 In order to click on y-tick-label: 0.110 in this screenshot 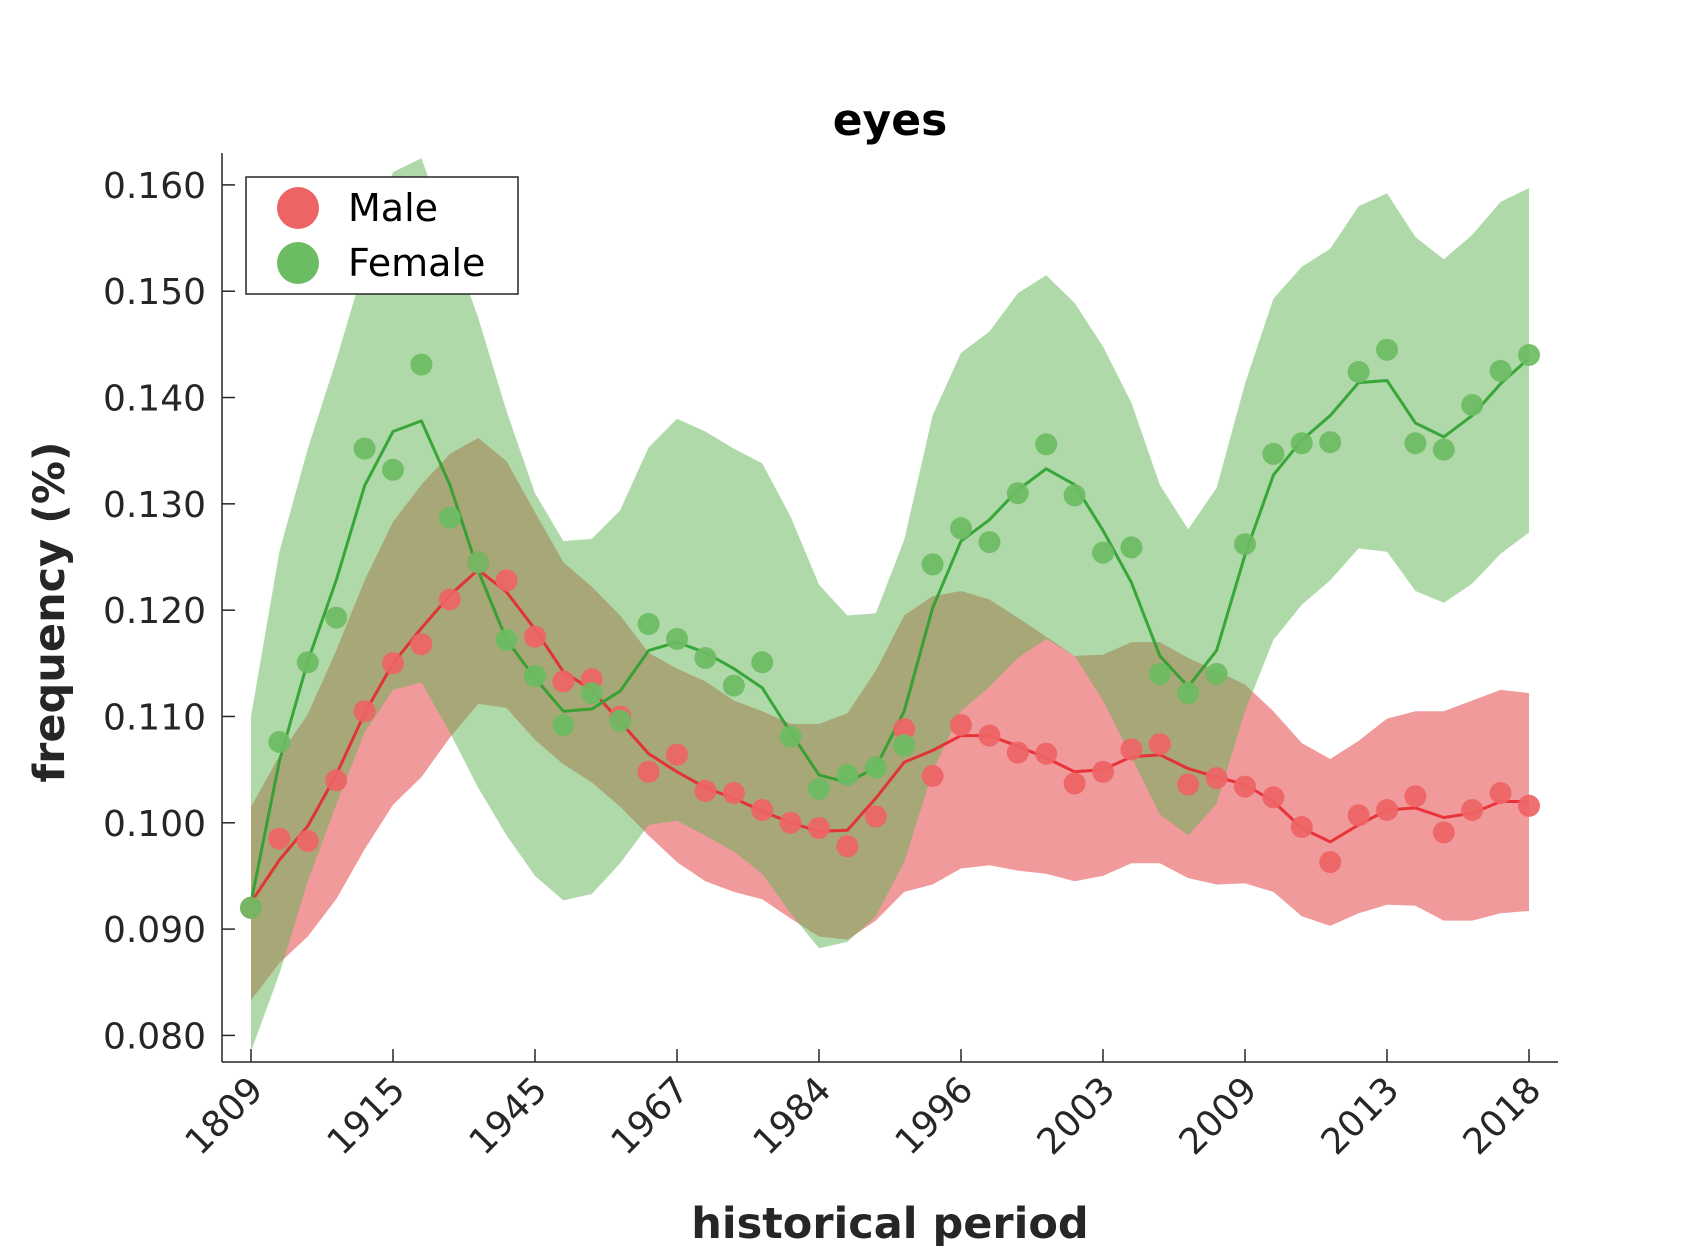, I will do `click(154, 717)`.